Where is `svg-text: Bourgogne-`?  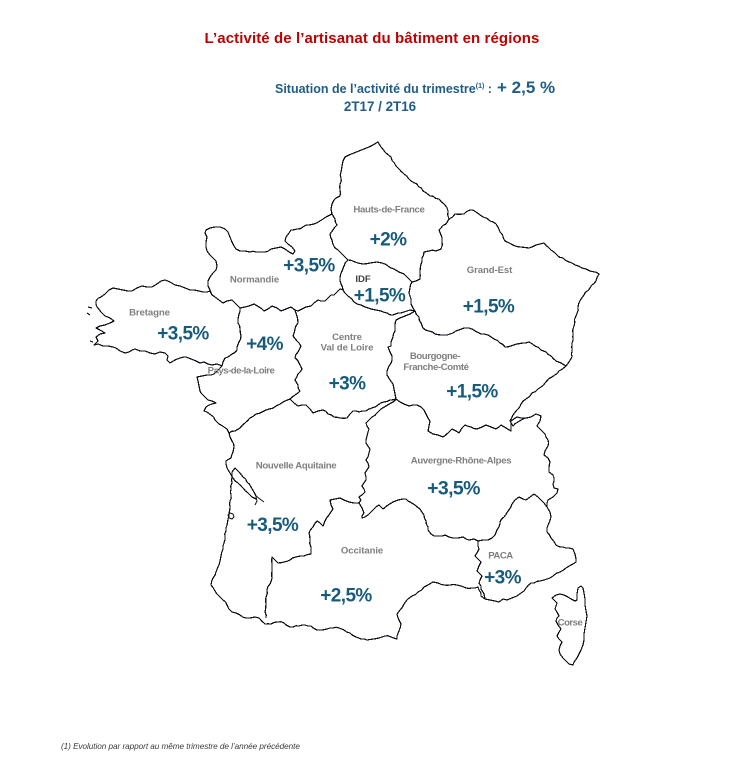 svg-text: Bourgogne- is located at coordinates (435, 356).